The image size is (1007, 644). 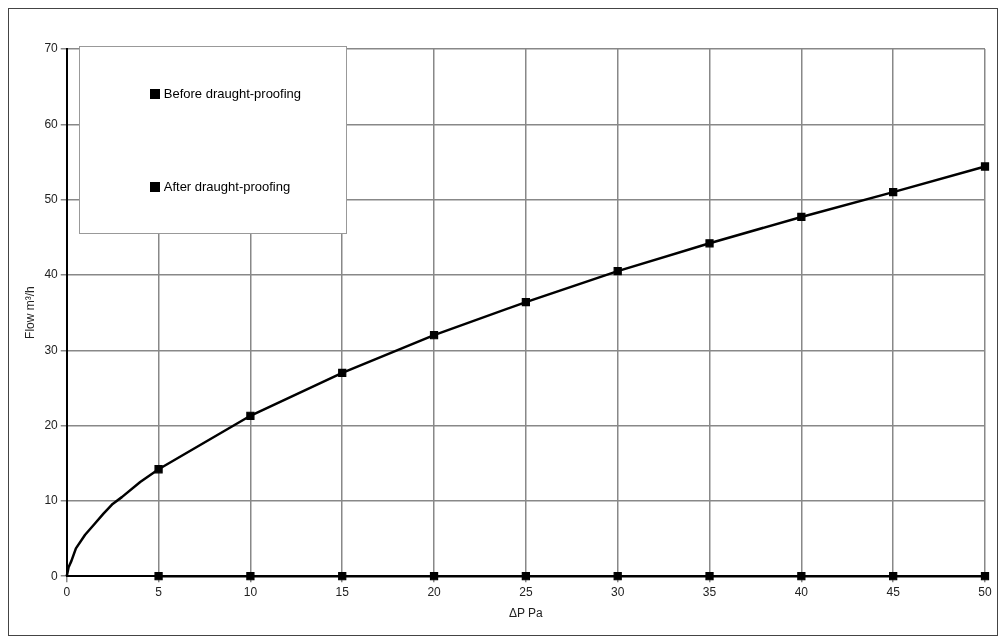 What do you see at coordinates (55, 575) in the screenshot?
I see `y-tick-label: 0` at bounding box center [55, 575].